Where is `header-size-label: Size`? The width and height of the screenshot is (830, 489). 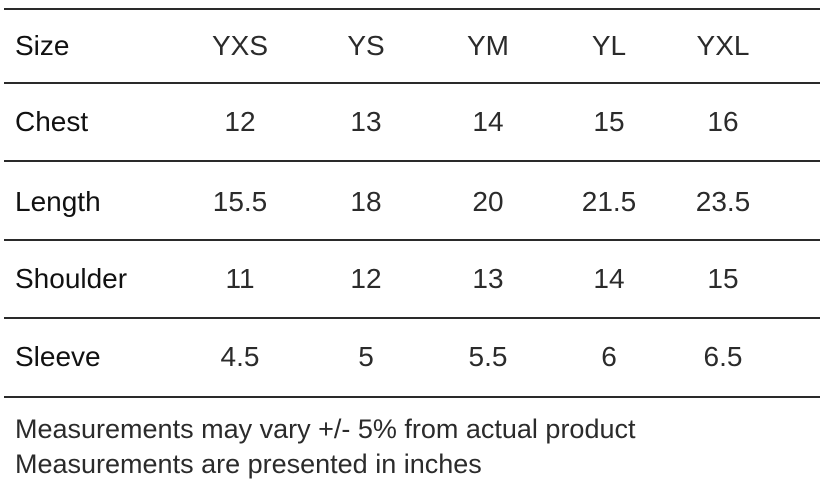
header-size-label: Size is located at coordinates (42, 45).